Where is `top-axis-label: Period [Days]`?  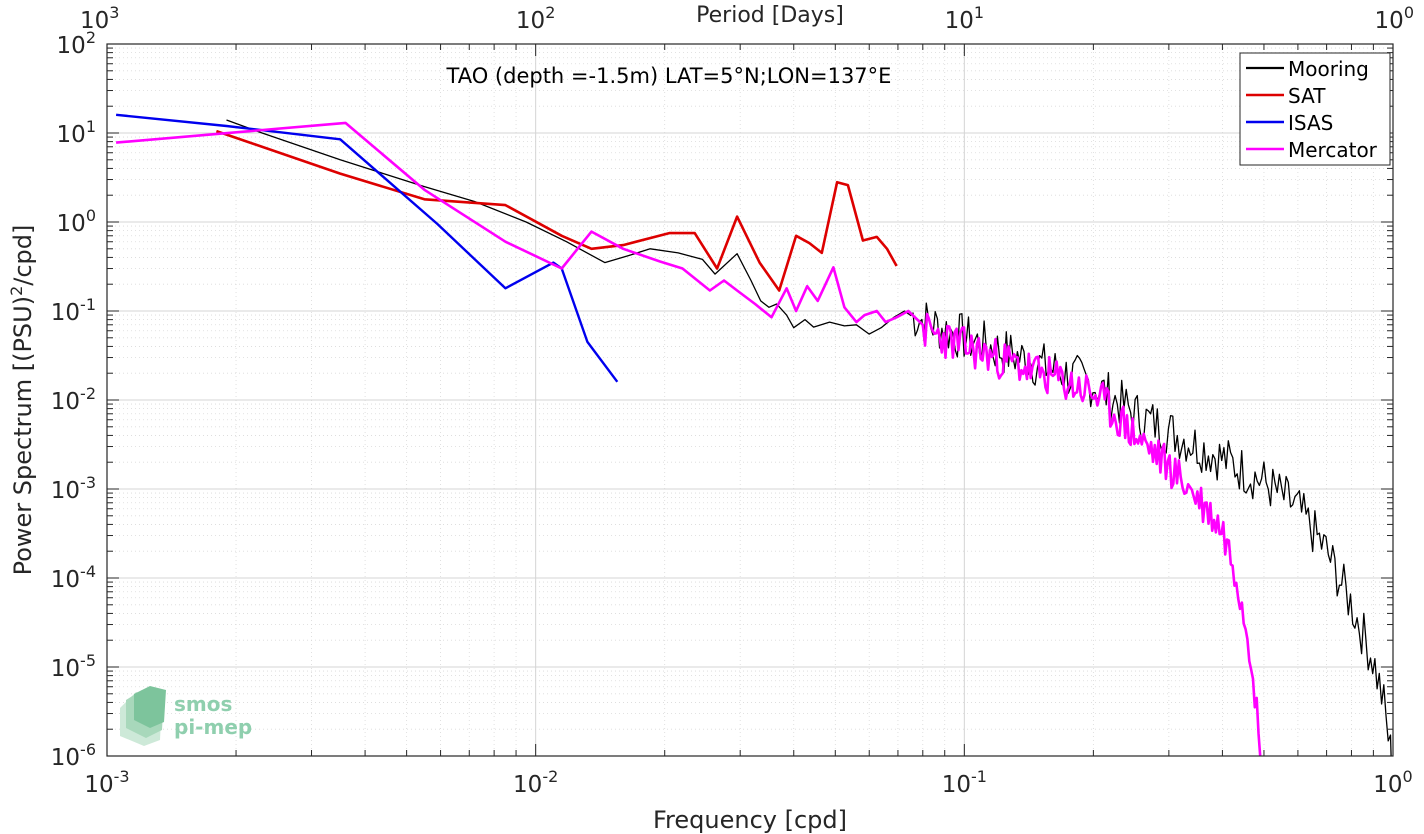
top-axis-label: Period [Days] is located at coordinates (770, 15).